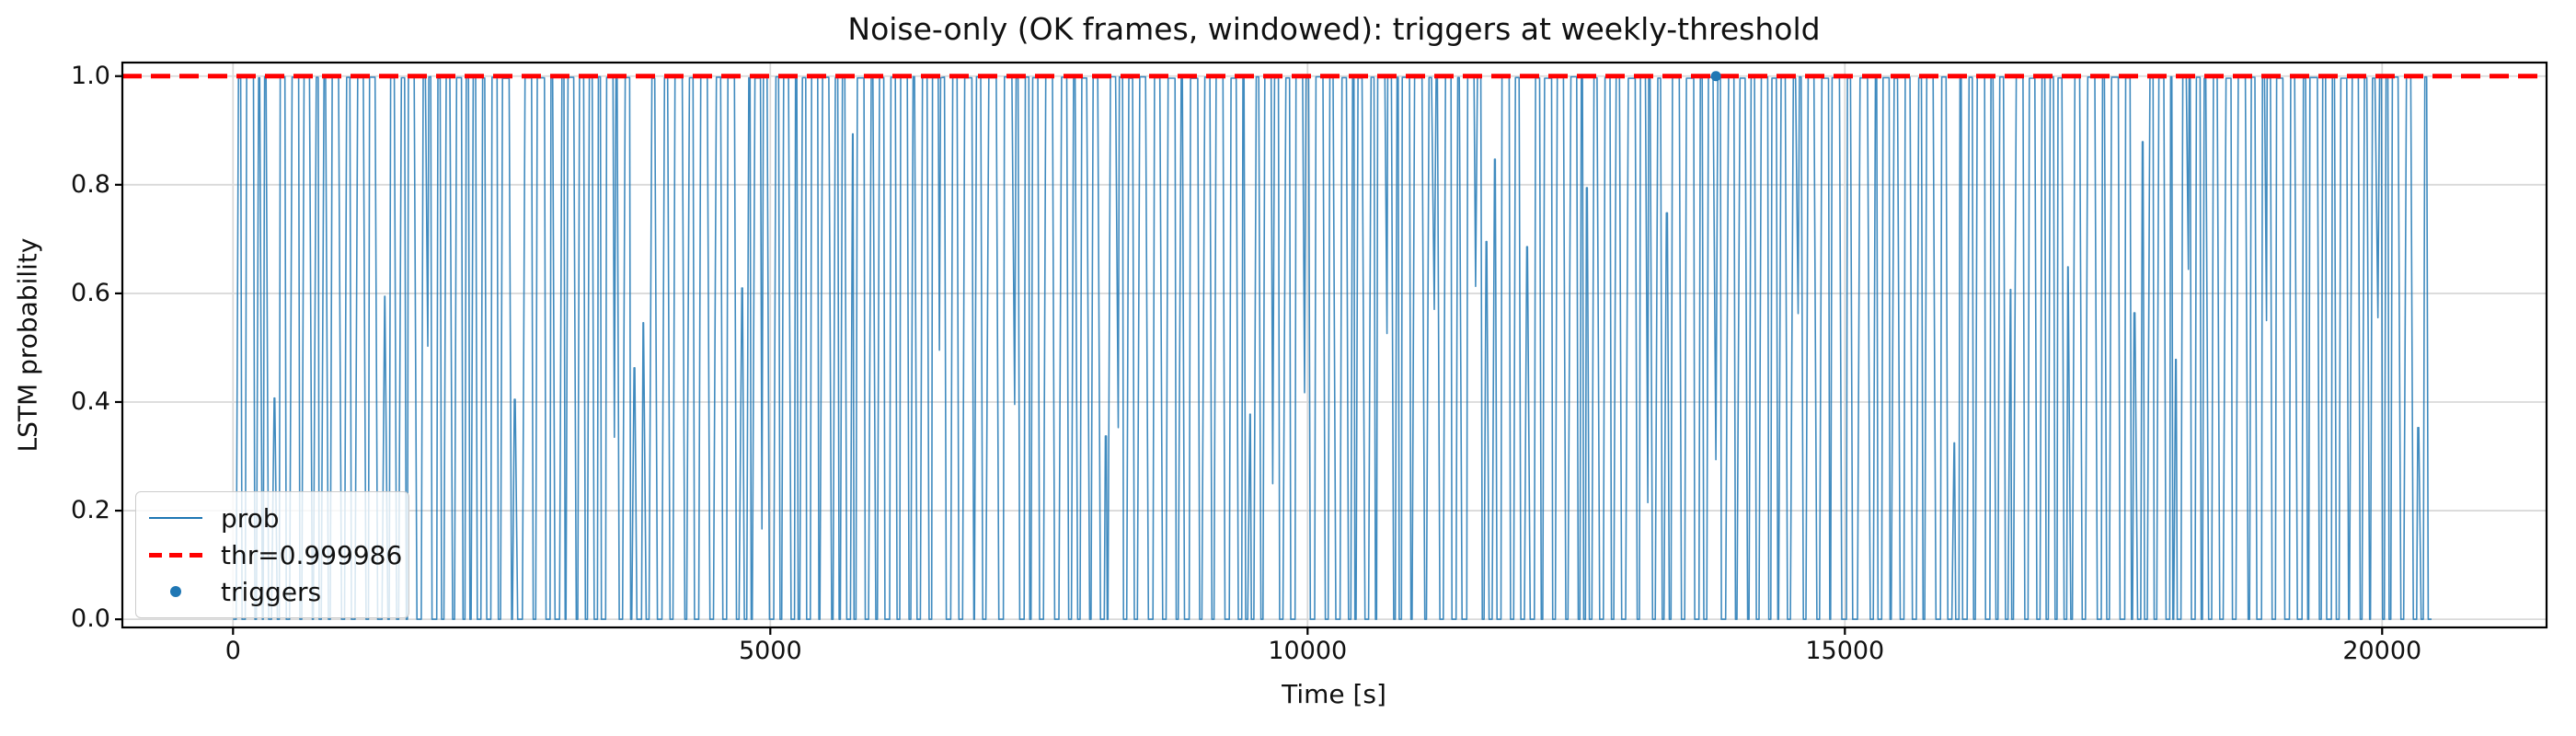 The height and width of the screenshot is (736, 2576). I want to click on y-tick-label: 0.0, so click(90, 619).